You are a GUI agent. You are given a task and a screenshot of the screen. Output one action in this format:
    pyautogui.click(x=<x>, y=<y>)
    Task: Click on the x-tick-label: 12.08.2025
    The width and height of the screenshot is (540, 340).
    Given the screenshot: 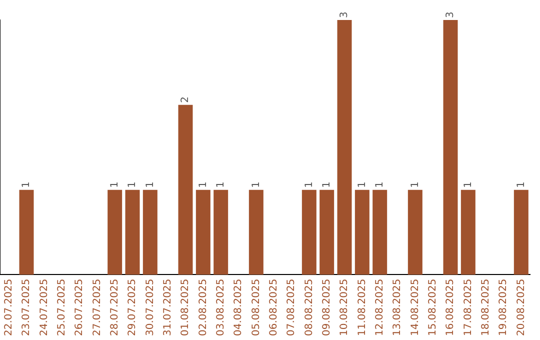 What is the action you would take?
    pyautogui.click(x=380, y=307)
    